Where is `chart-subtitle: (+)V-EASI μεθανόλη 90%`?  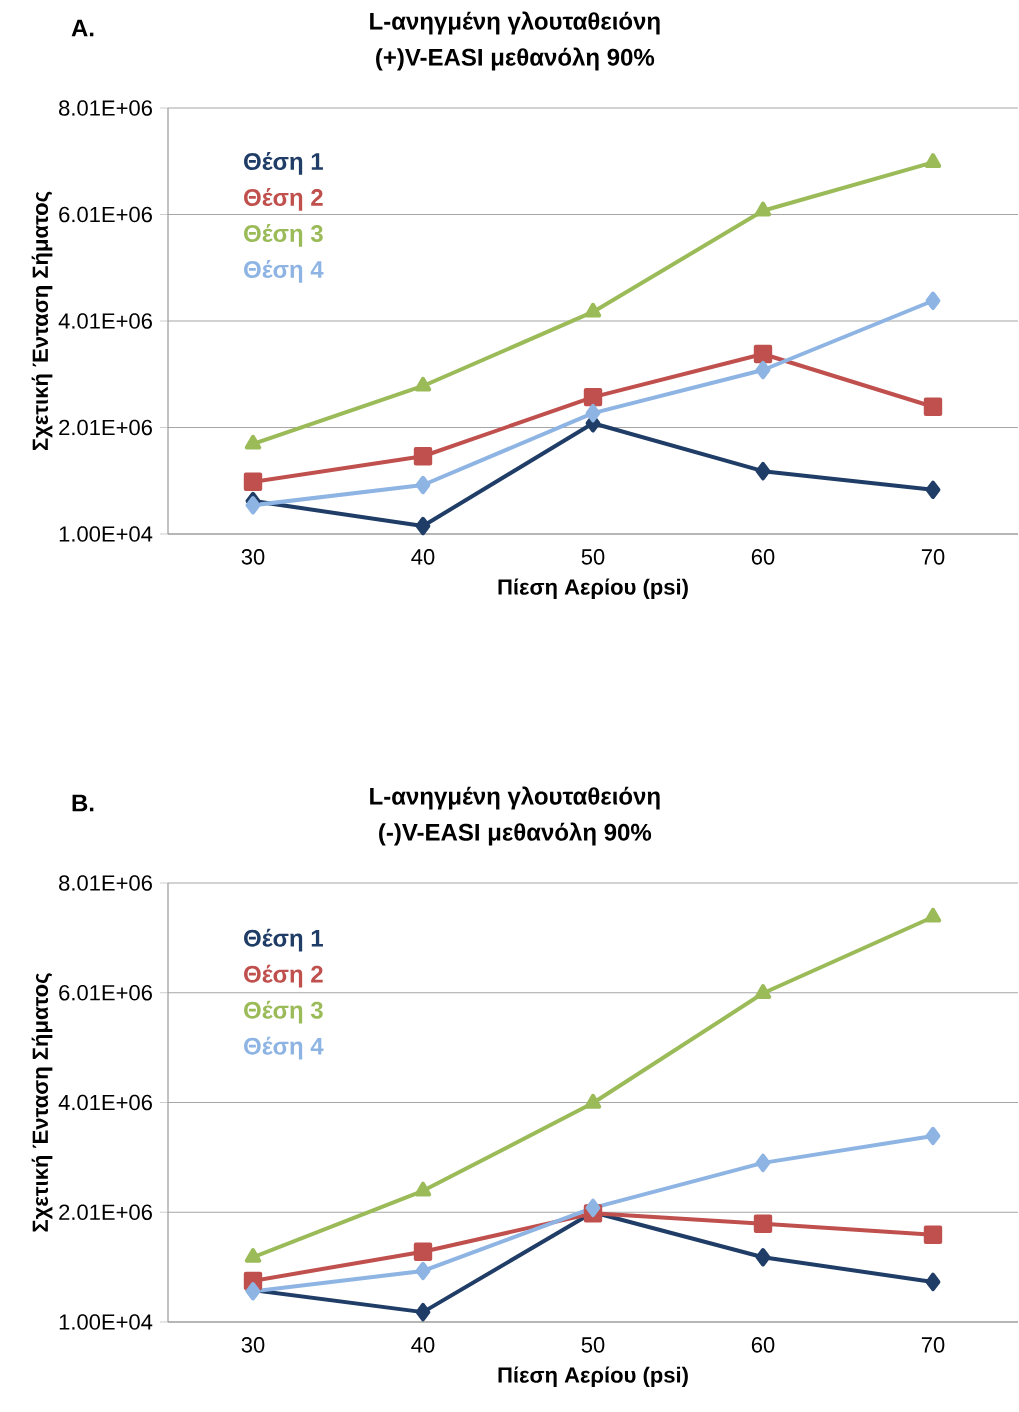 chart-subtitle: (+)V-EASI μεθανόλη 90% is located at coordinates (515, 59).